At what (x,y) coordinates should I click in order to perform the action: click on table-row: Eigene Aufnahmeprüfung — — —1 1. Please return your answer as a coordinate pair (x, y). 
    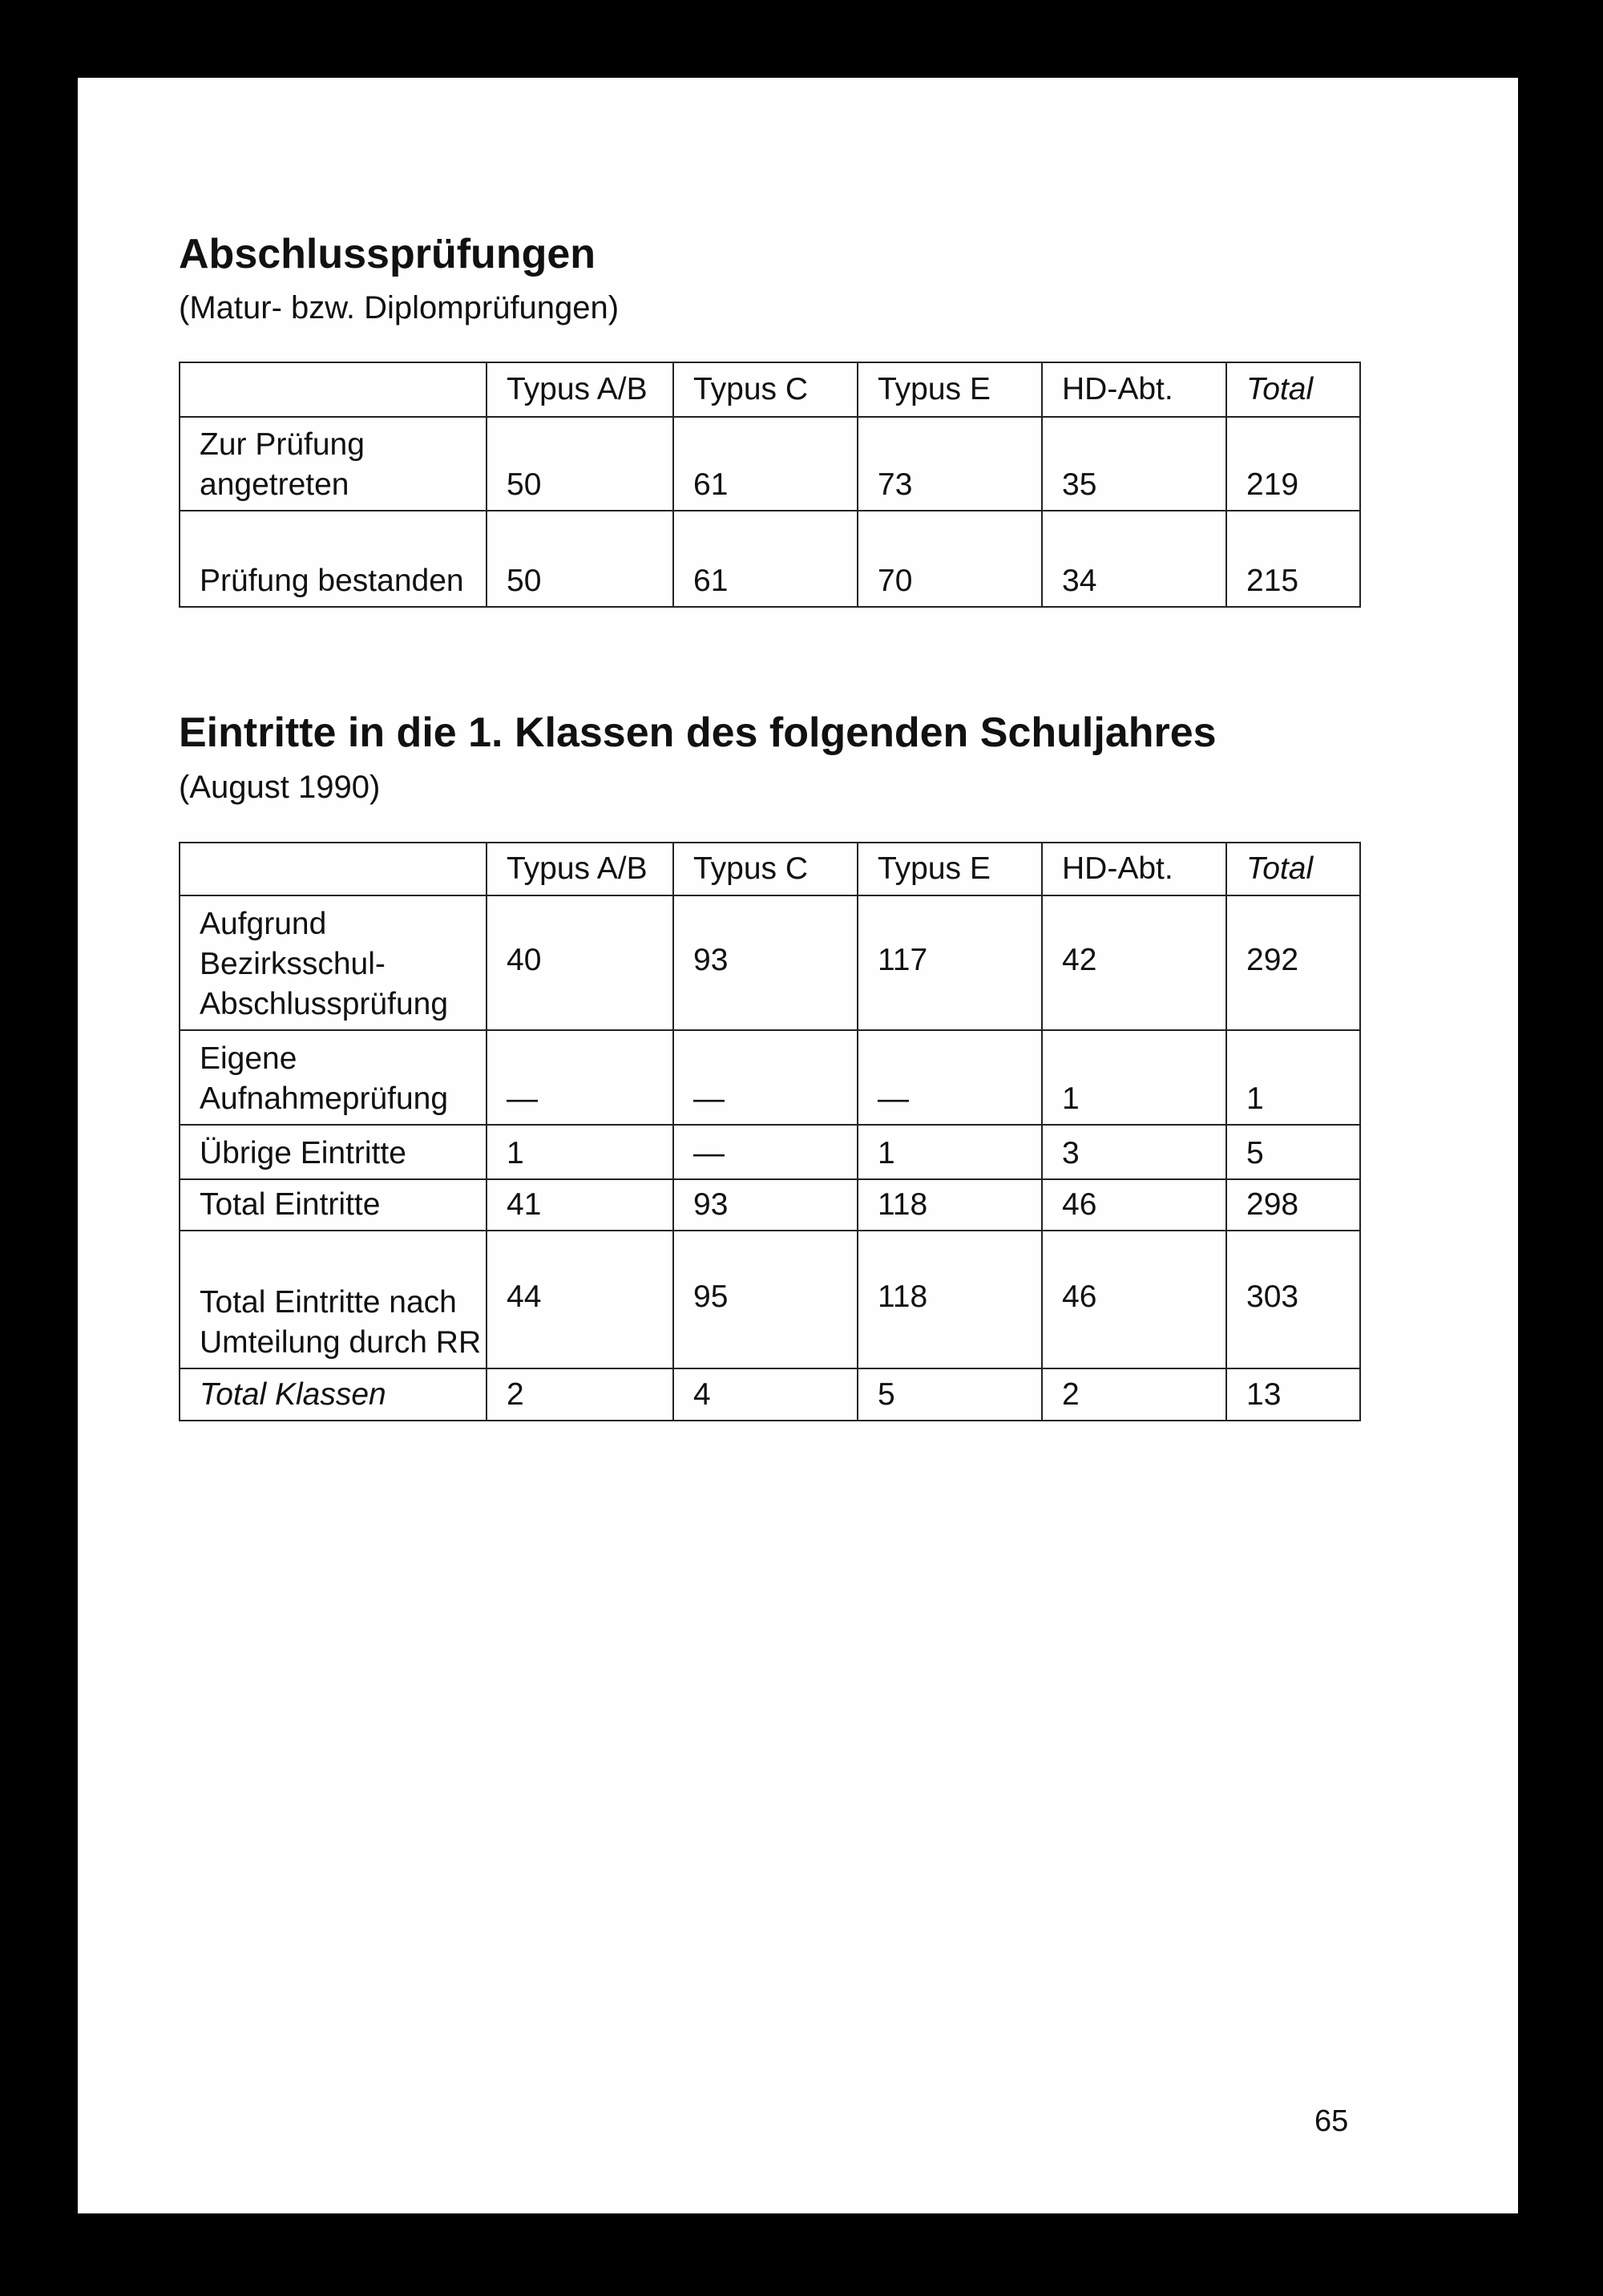
    Looking at the image, I should click on (770, 1077).